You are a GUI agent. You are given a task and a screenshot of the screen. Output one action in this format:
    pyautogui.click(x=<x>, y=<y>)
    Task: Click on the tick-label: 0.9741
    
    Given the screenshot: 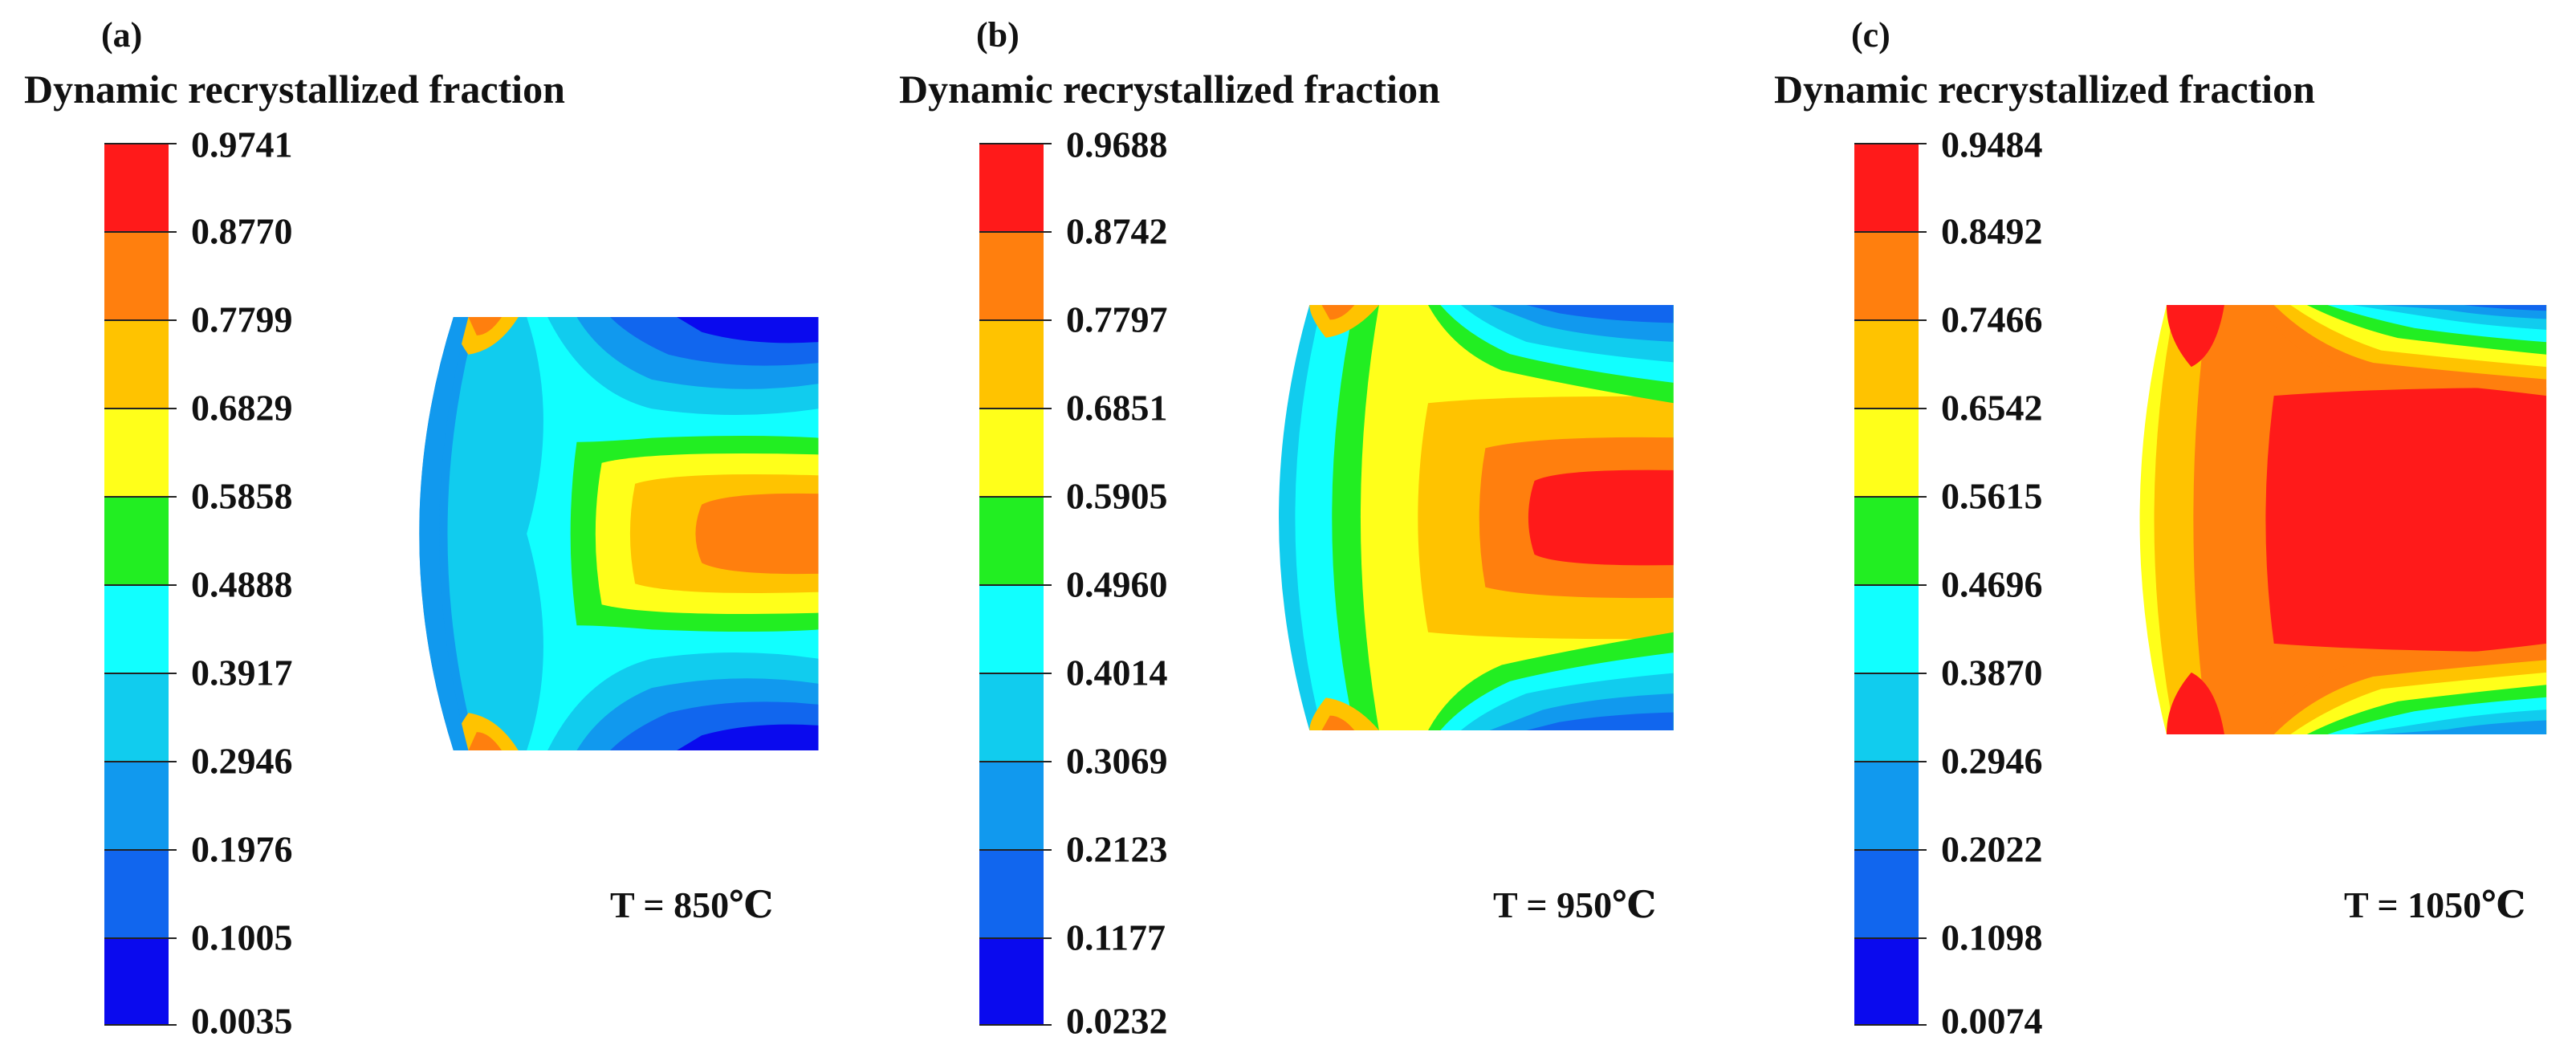 What is the action you would take?
    pyautogui.click(x=242, y=144)
    